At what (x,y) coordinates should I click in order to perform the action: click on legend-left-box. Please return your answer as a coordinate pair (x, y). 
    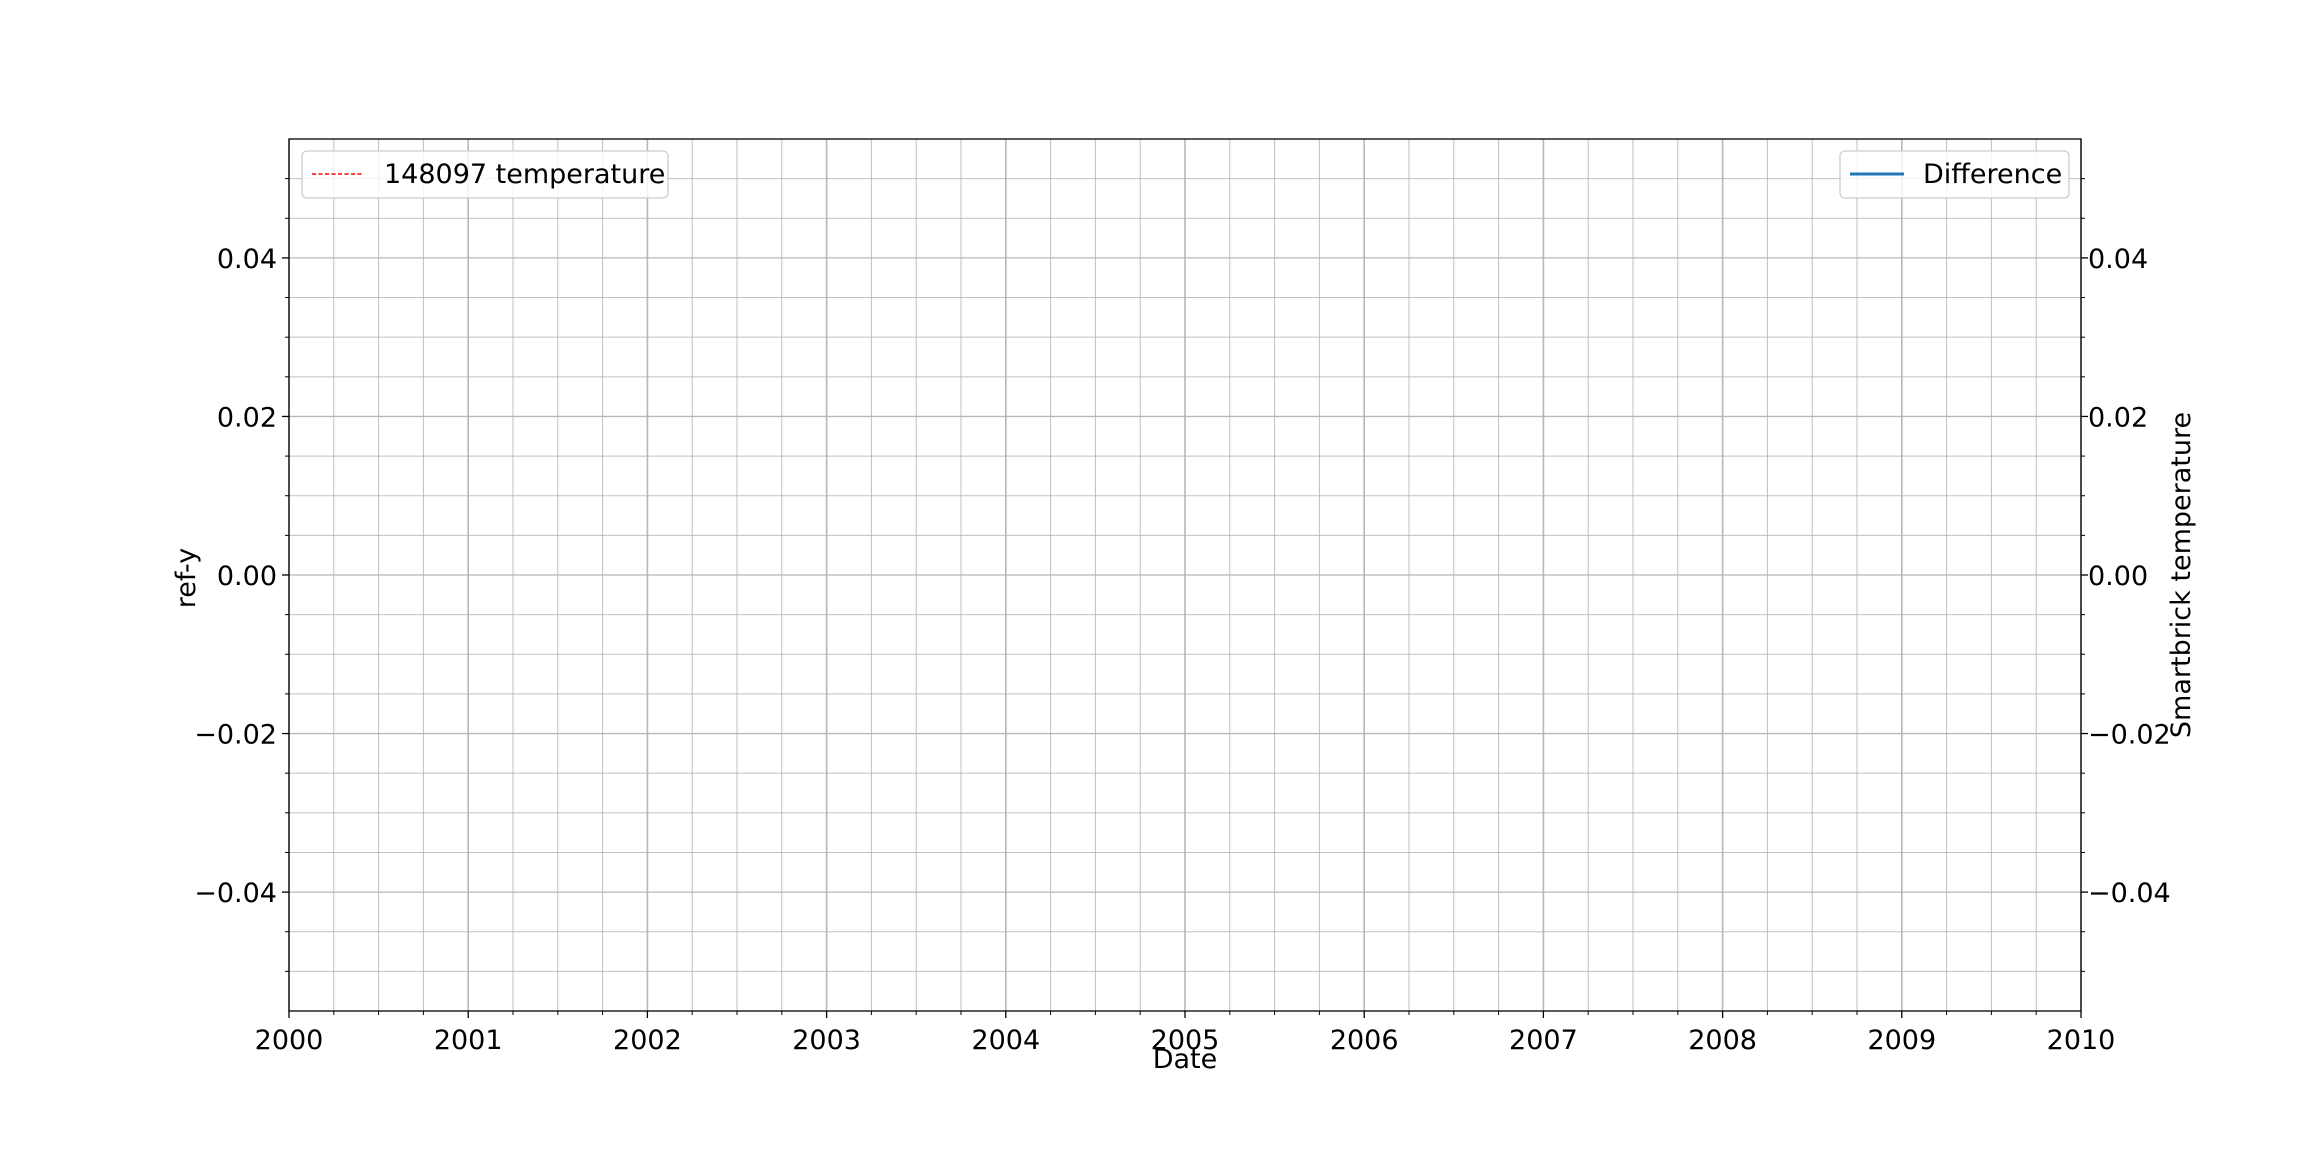
    Looking at the image, I should click on (485, 174).